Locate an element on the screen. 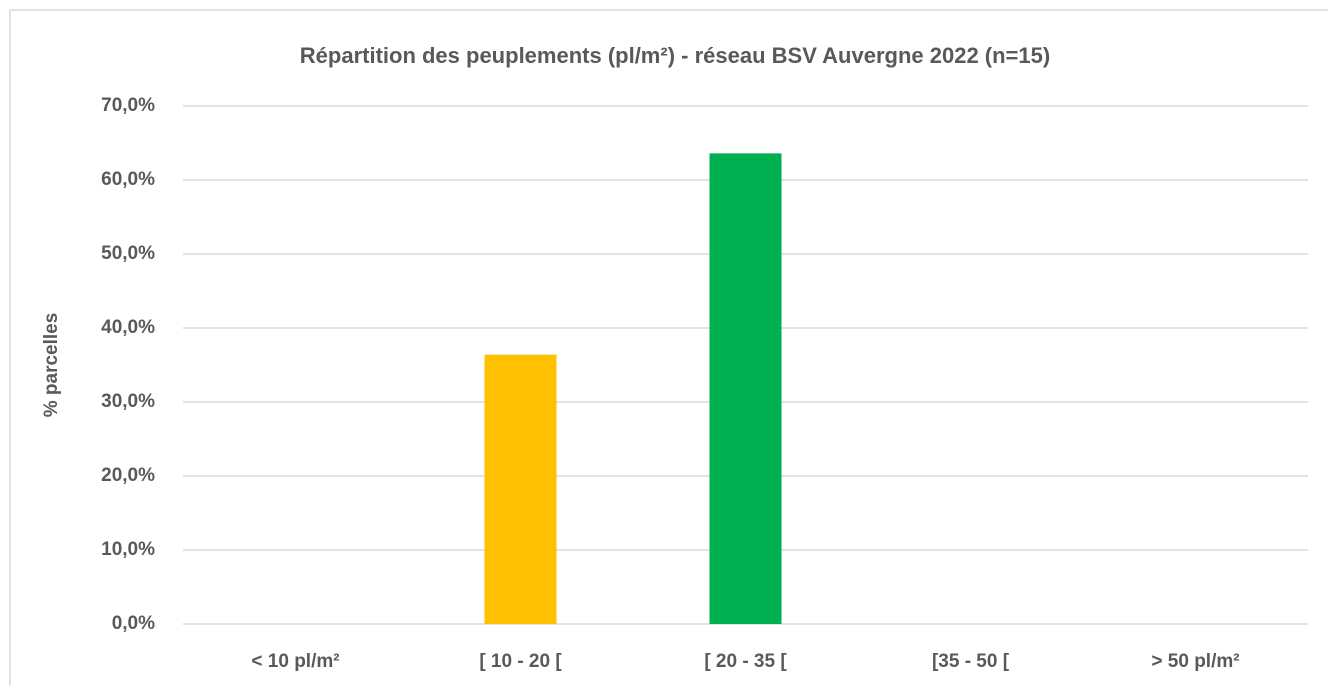 The width and height of the screenshot is (1328, 686). y-tick-label: 70,0% is located at coordinates (128, 105).